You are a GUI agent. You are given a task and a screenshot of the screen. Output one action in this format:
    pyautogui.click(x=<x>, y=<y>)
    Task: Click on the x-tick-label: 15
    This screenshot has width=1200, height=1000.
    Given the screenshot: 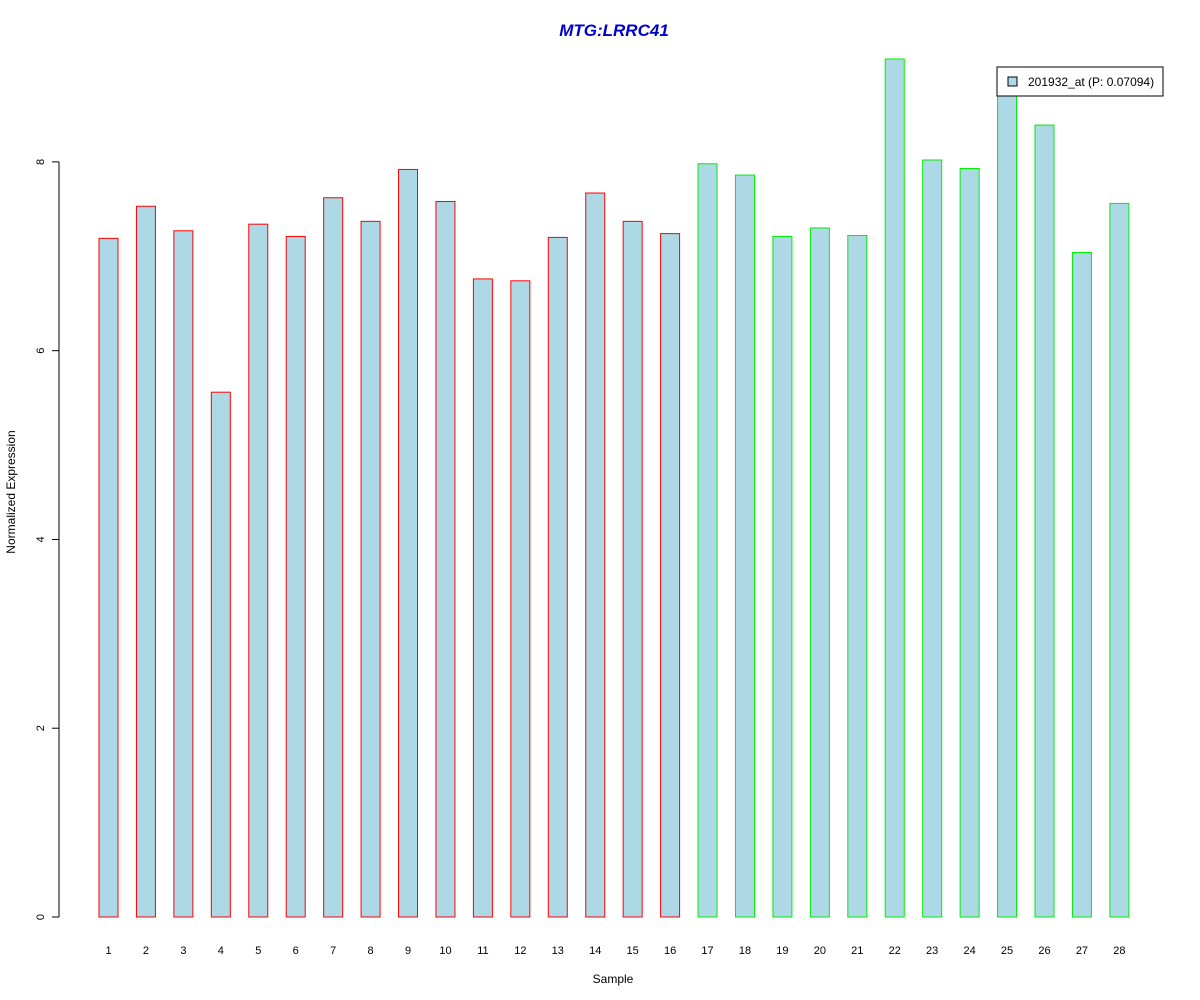 What is the action you would take?
    pyautogui.click(x=633, y=951)
    